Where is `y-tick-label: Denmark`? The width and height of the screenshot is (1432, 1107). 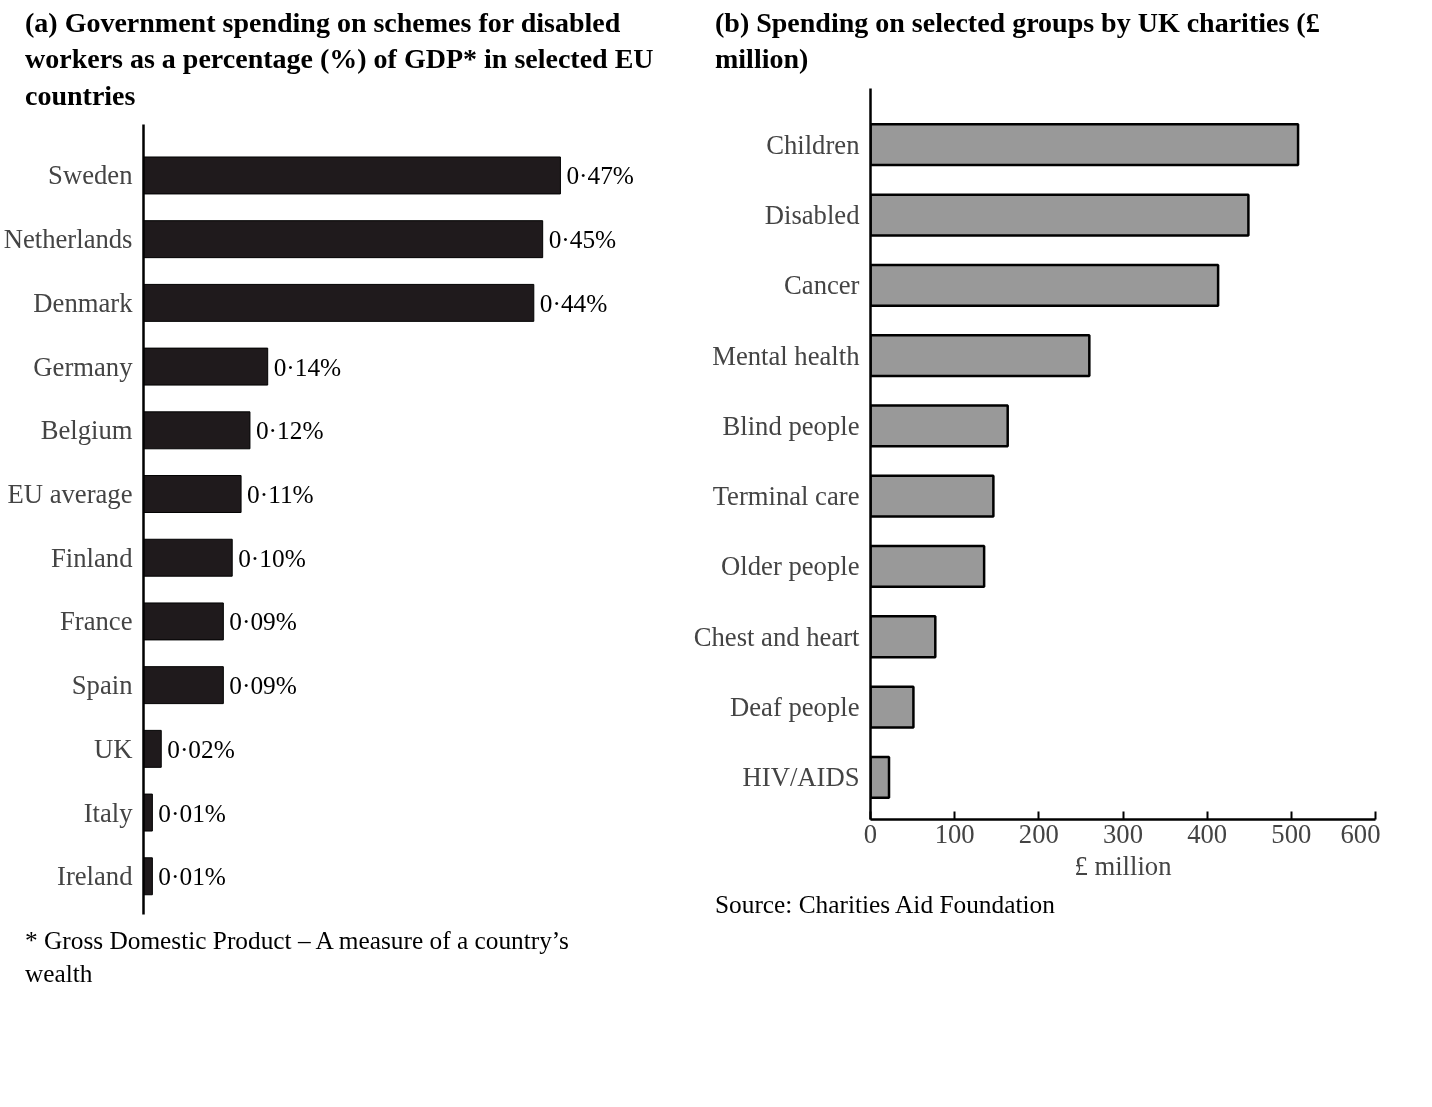 y-tick-label: Denmark is located at coordinates (83, 303).